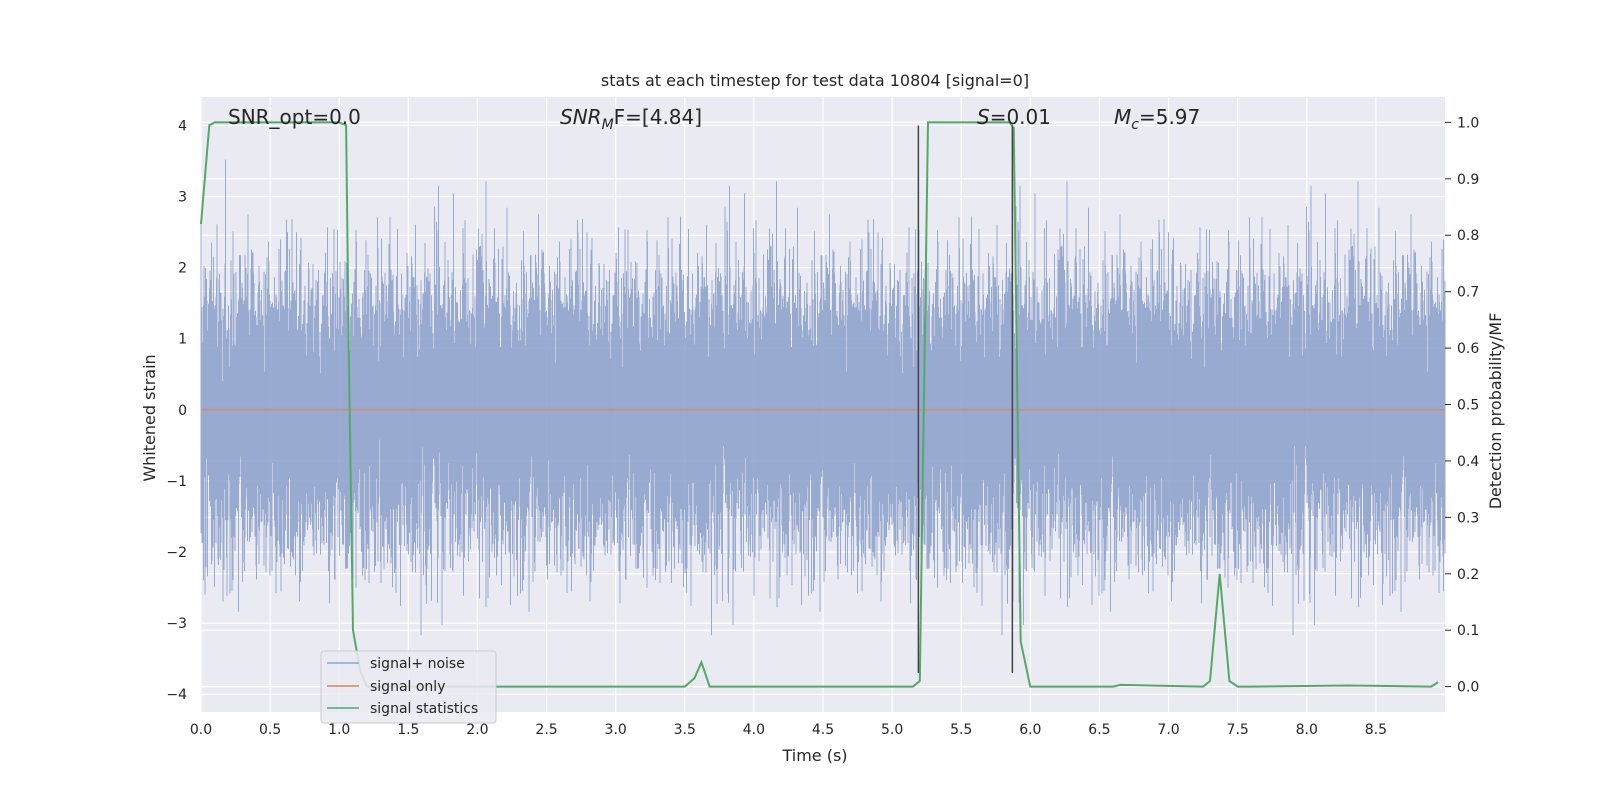  I want to click on y2-tick-label: 0.3, so click(1468, 518).